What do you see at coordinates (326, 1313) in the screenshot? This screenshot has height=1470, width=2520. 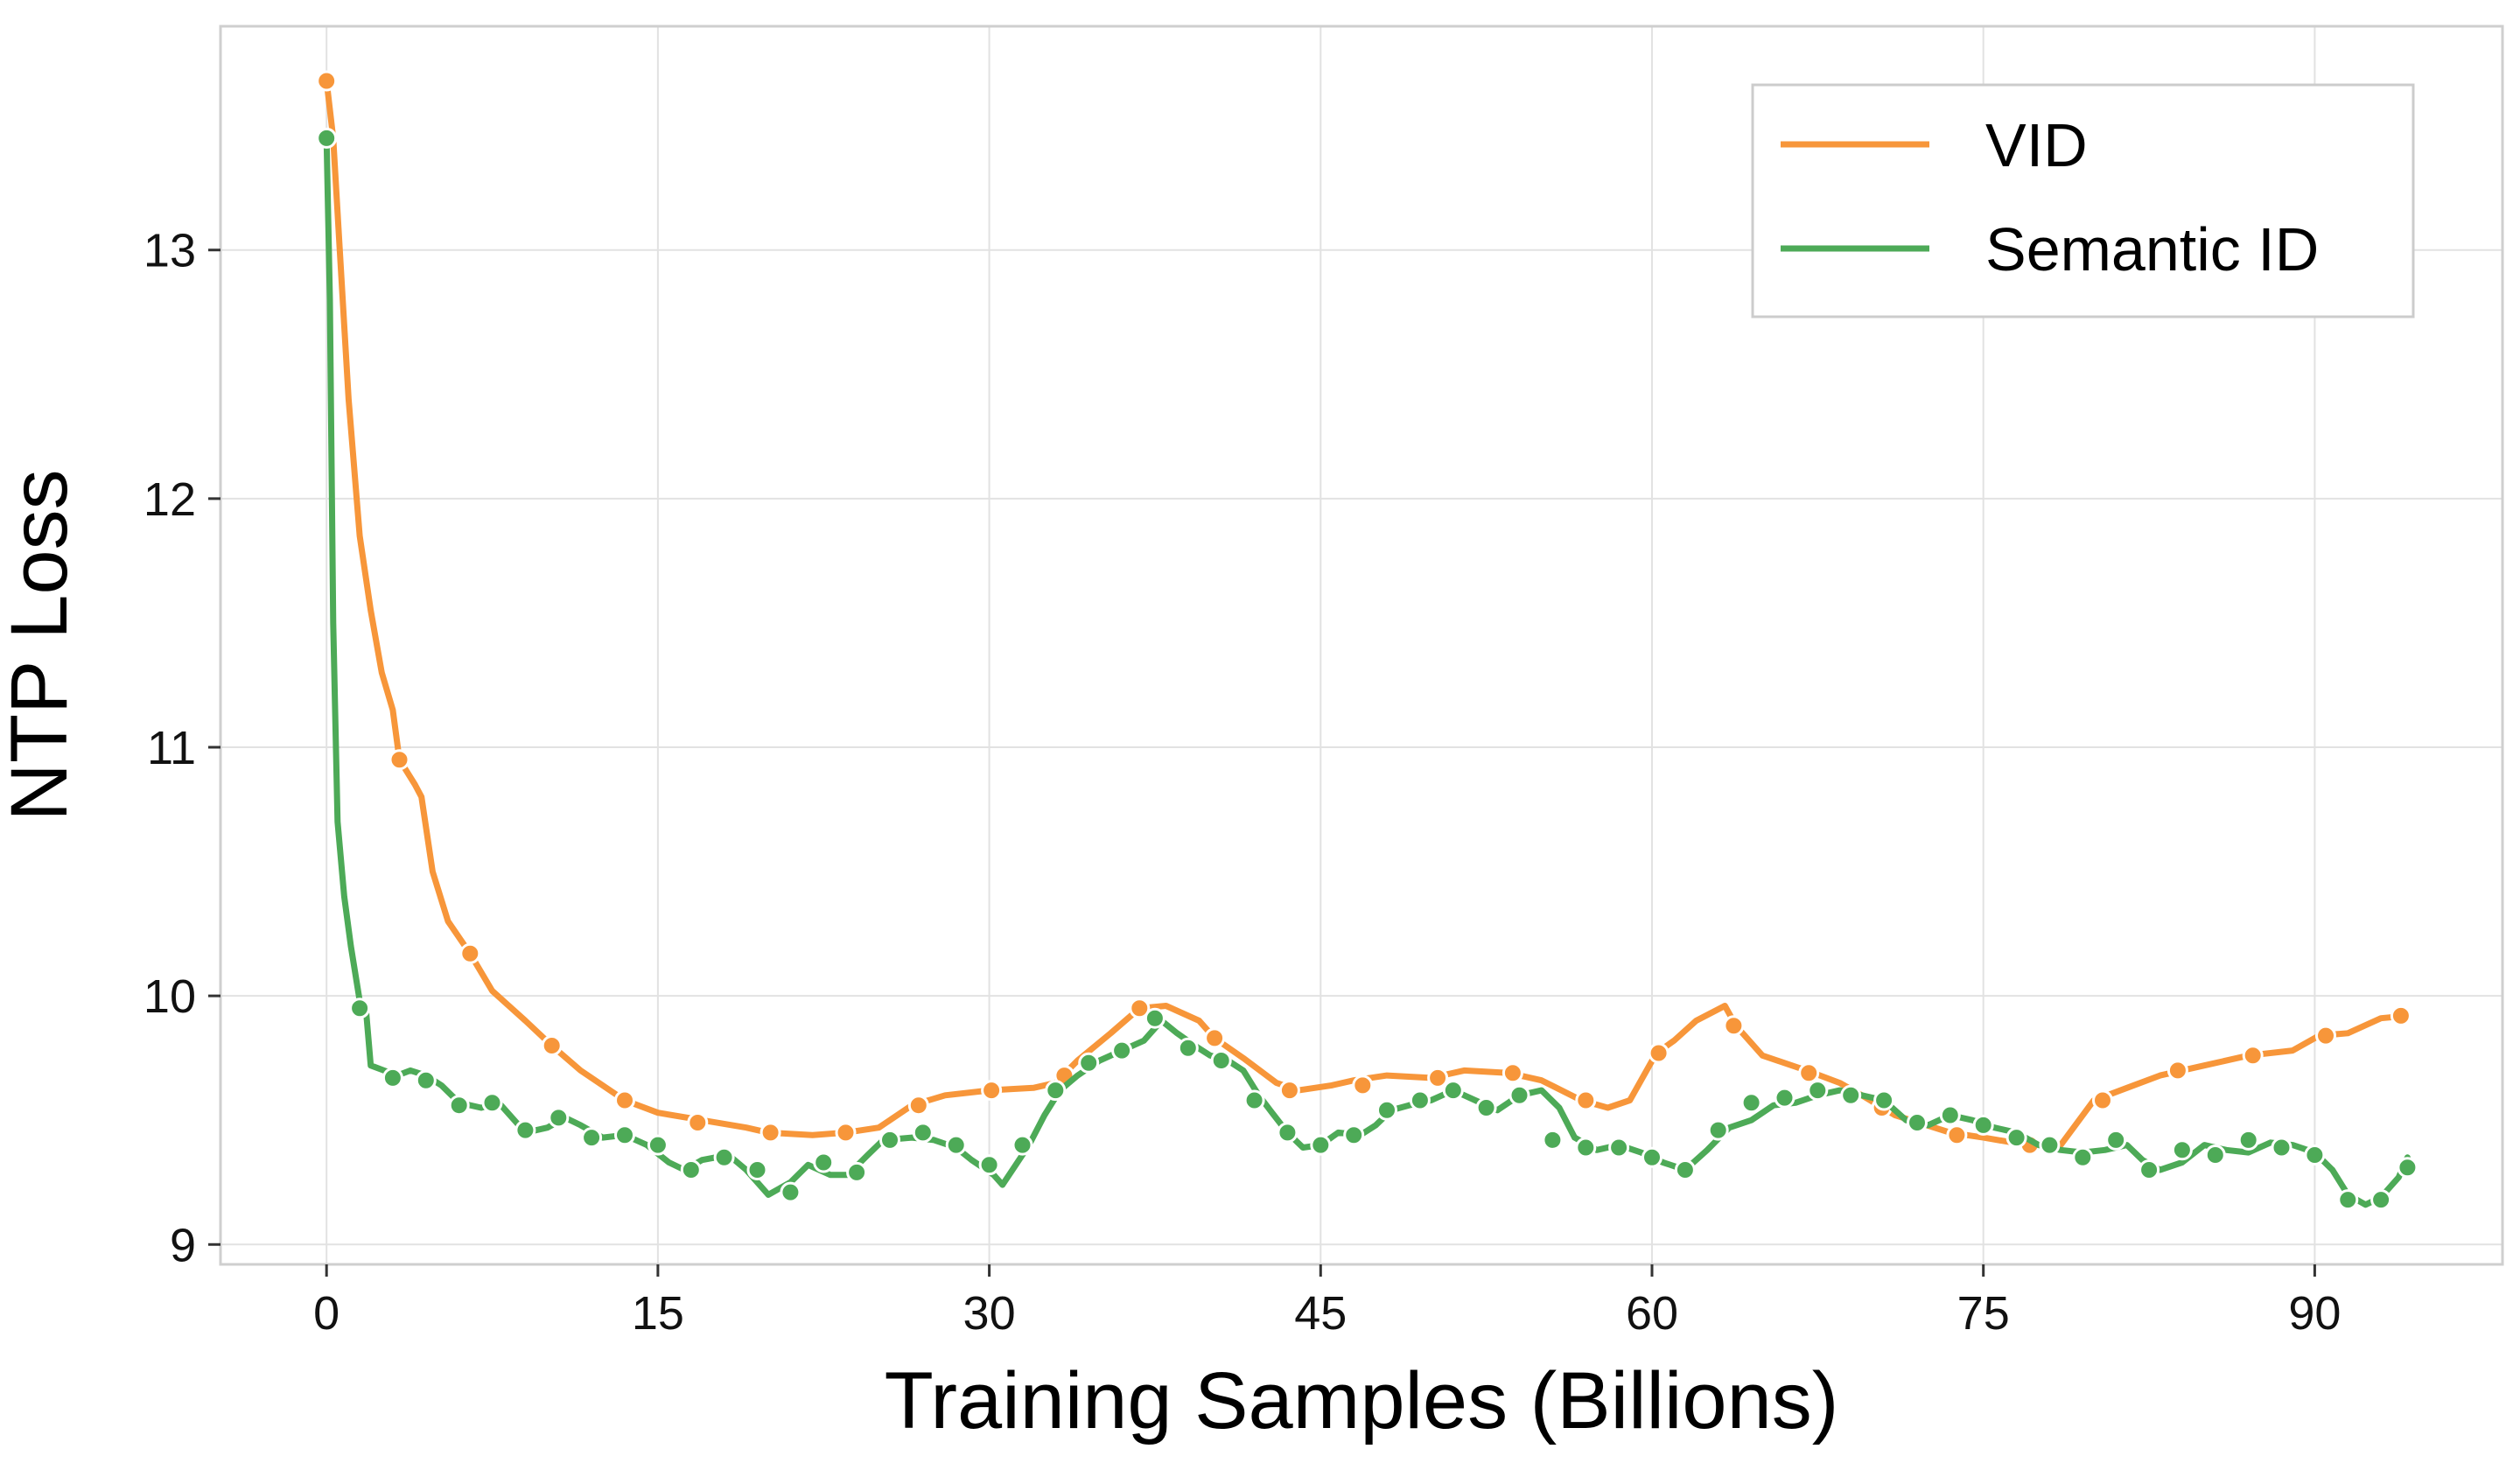 I see `x-tick-label: 0` at bounding box center [326, 1313].